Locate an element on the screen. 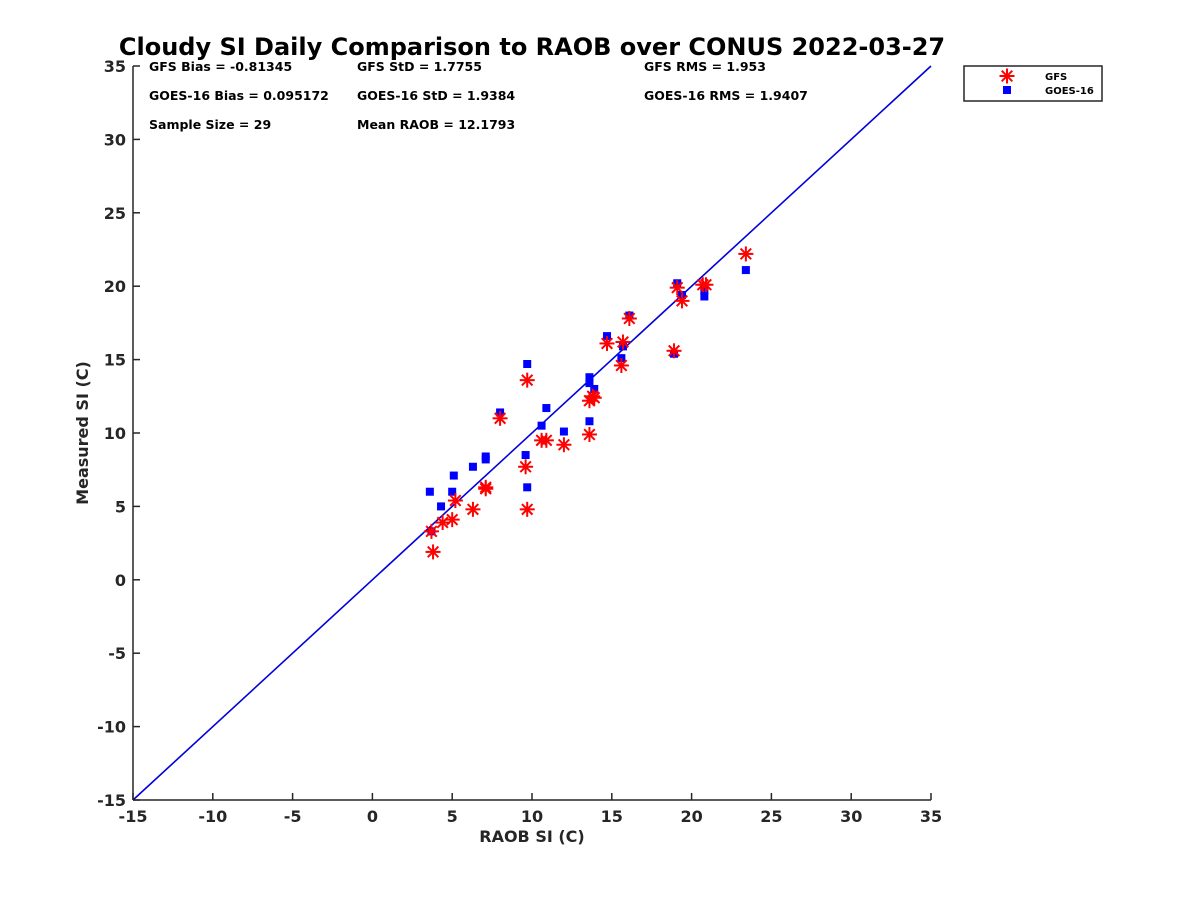 This screenshot has height=900, width=1200. y-tick-label: 5 is located at coordinates (120, 506).